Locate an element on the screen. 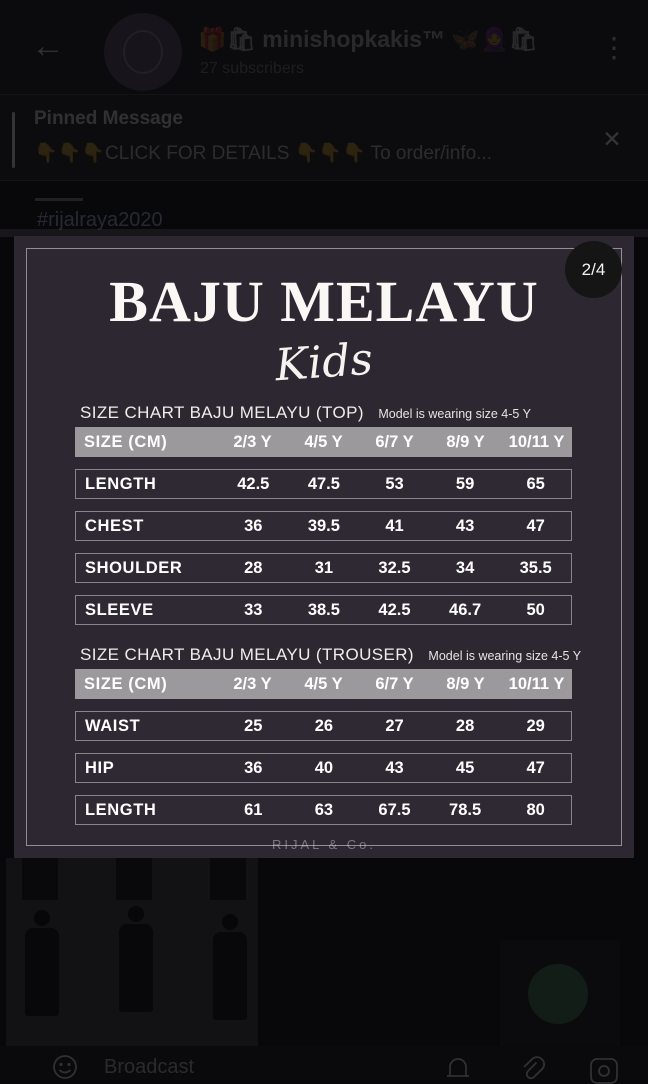 This screenshot has width=648, height=1084. cell: 39.5 is located at coordinates (323, 525).